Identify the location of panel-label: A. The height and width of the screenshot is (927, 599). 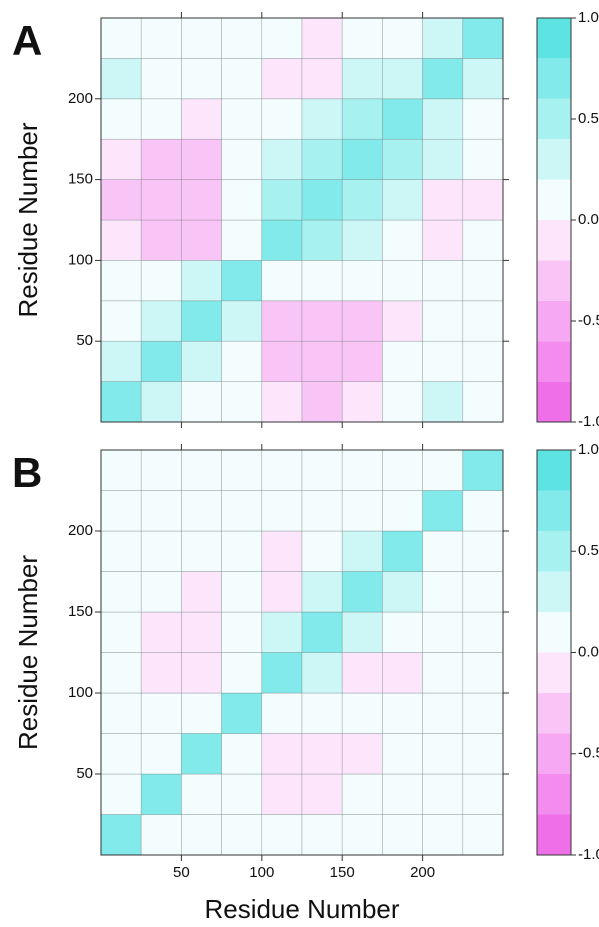
(27, 40).